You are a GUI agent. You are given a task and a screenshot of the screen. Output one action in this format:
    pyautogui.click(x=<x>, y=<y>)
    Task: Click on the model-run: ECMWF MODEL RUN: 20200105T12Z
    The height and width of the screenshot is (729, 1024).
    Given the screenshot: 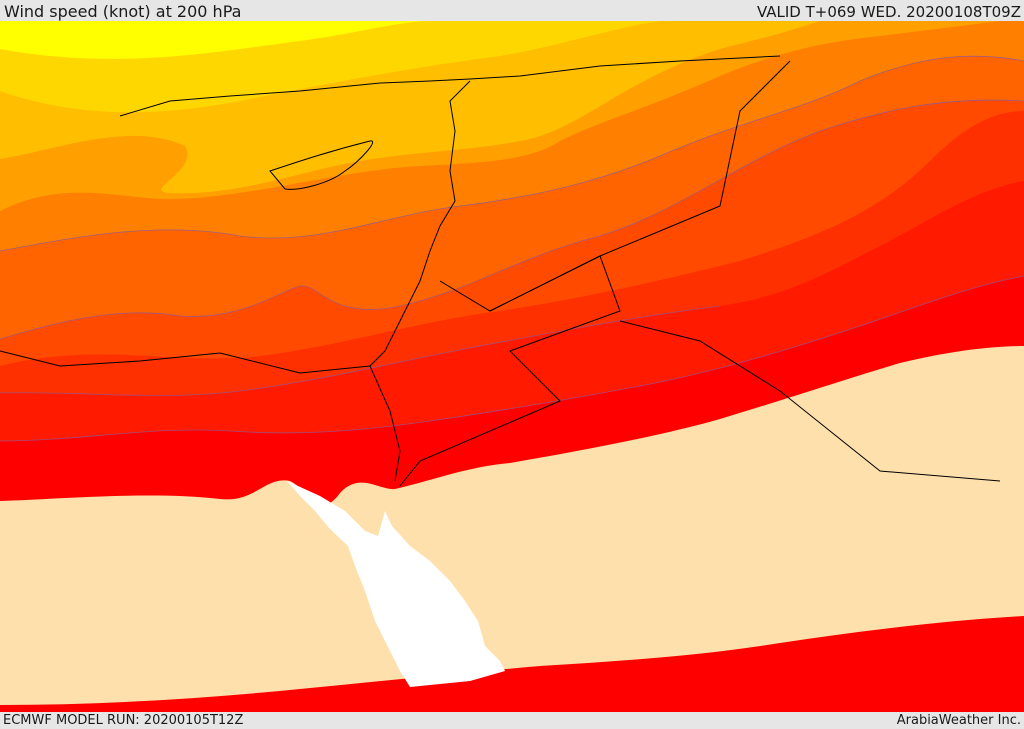 What is the action you would take?
    pyautogui.click(x=123, y=720)
    